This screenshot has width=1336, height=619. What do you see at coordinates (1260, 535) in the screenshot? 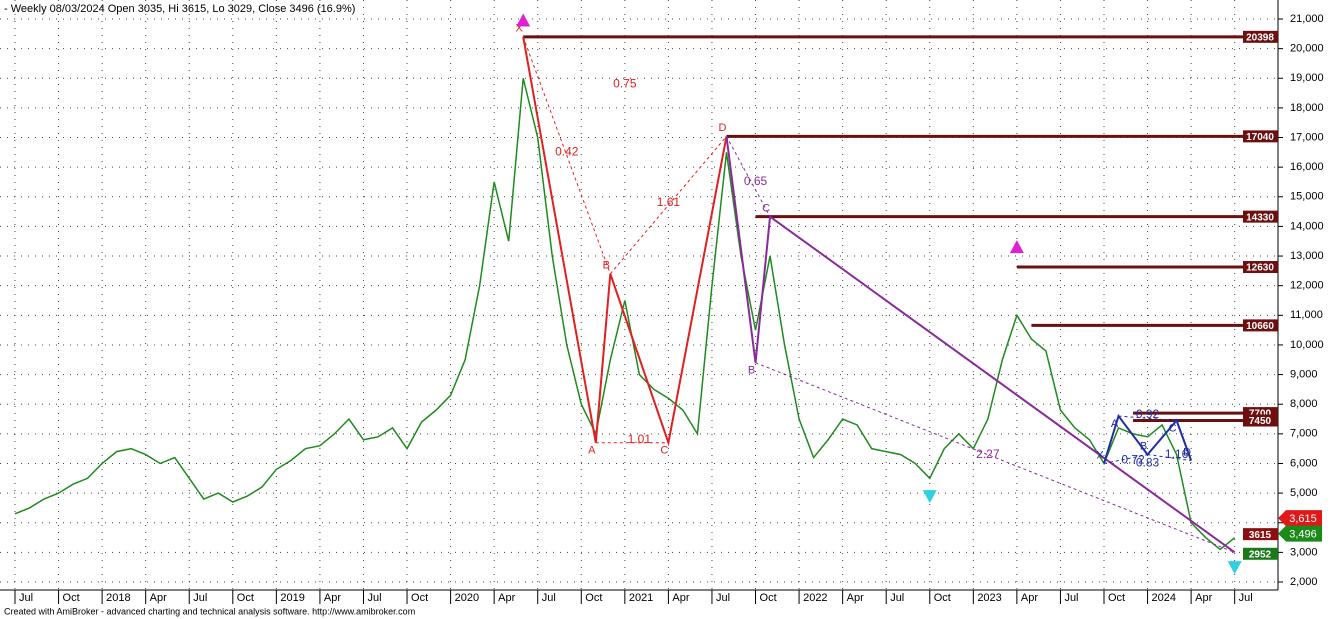
I see `level-label: 3615` at bounding box center [1260, 535].